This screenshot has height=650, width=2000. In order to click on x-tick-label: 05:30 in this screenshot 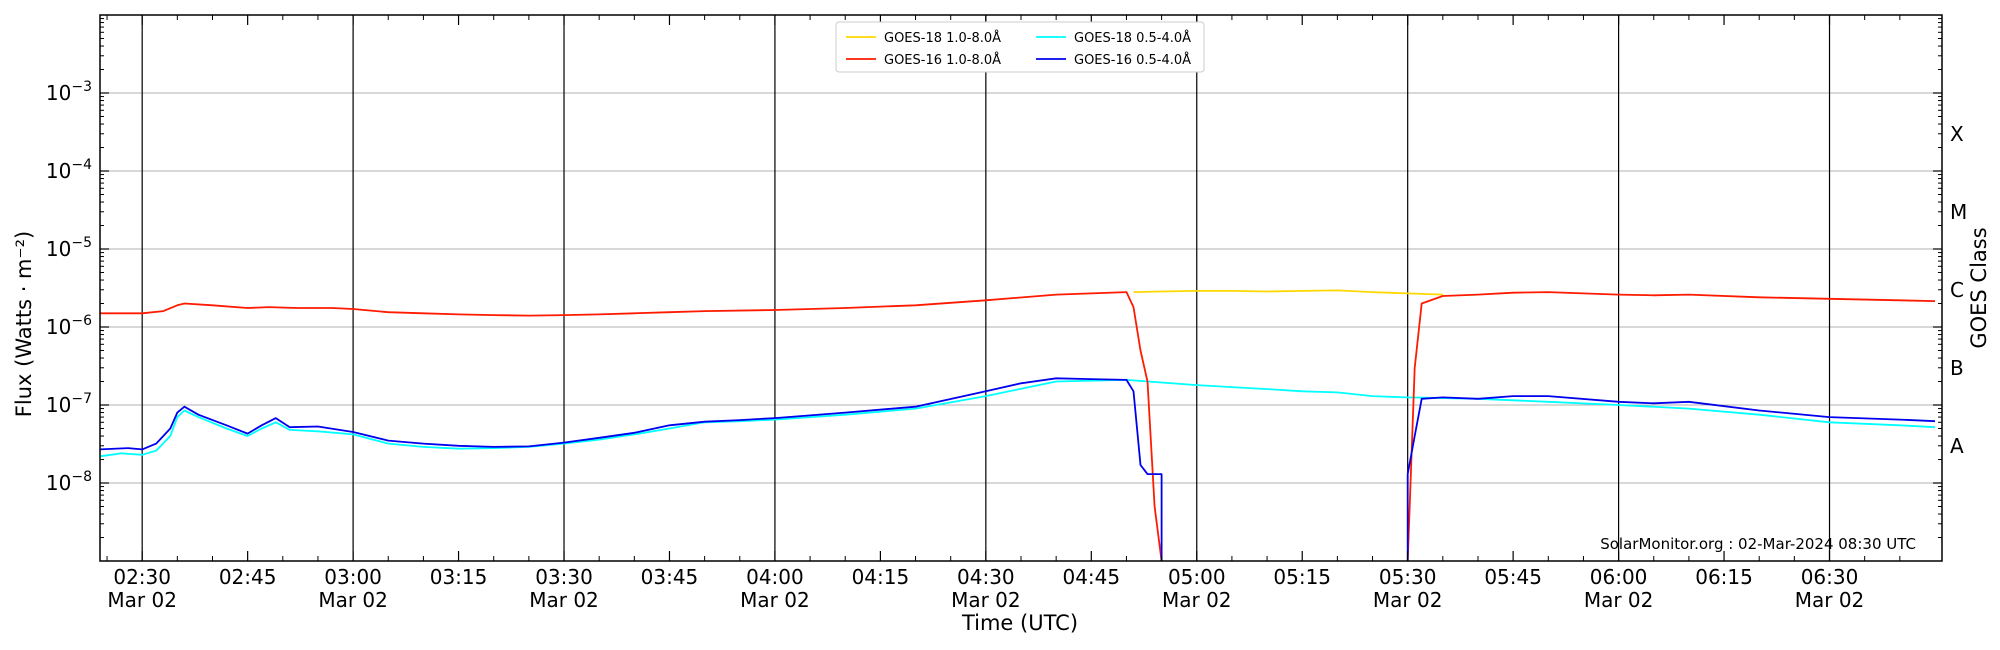, I will do `click(1408, 577)`.